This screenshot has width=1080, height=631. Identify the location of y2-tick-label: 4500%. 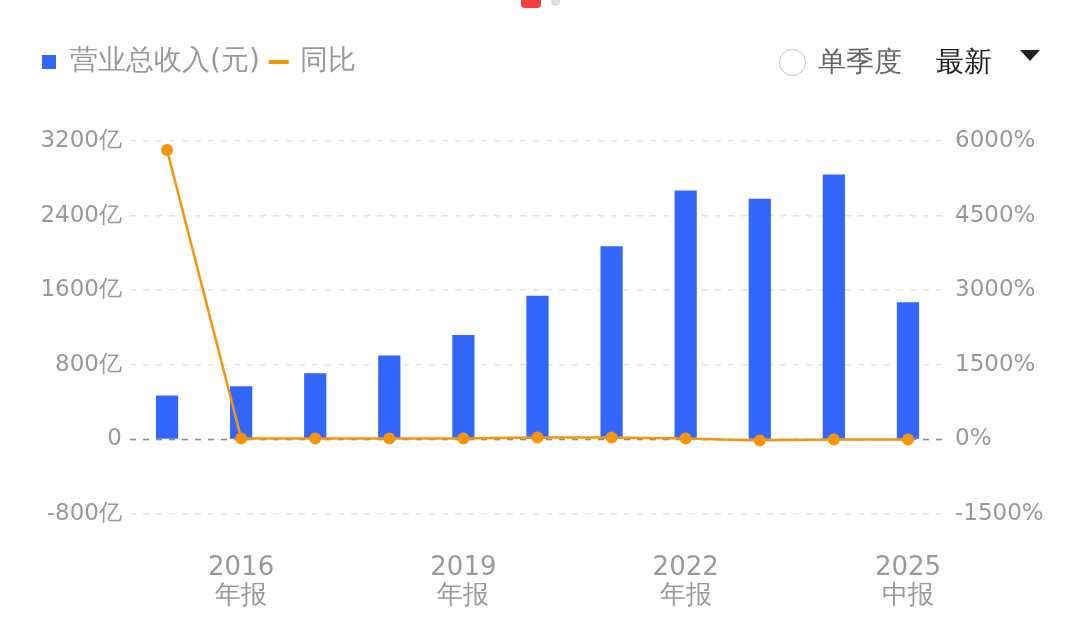
(995, 213).